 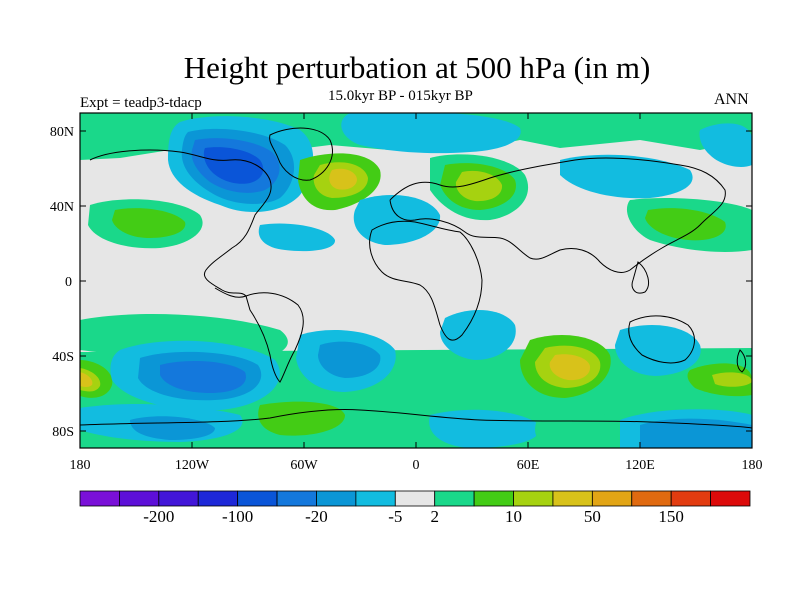 I want to click on colorbar-label: 2, so click(x=434, y=516).